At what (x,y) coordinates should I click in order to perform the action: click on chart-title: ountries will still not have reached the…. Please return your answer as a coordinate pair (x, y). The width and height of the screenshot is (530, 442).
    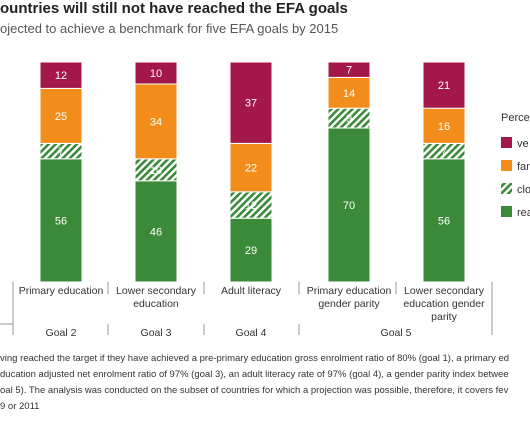
    Looking at the image, I should click on (174, 8).